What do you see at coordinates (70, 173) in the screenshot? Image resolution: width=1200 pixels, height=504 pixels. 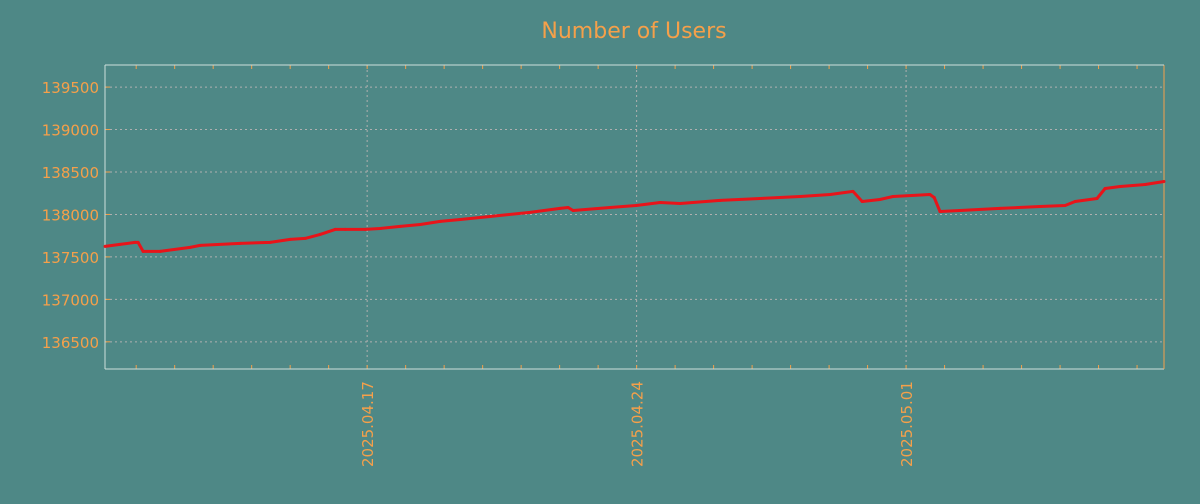 I see `y-tick-label: 138500` at bounding box center [70, 173].